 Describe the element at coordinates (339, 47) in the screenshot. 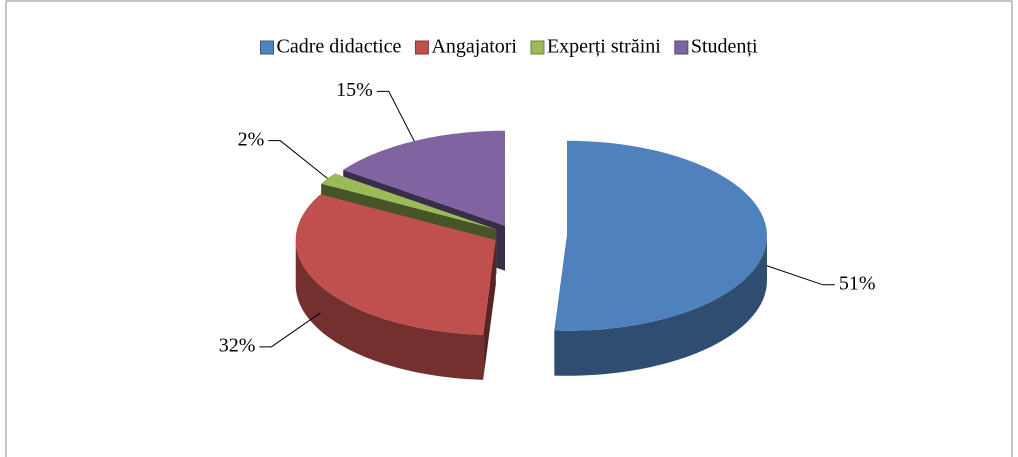

I see `legend-label: Cadre didactice` at that location.